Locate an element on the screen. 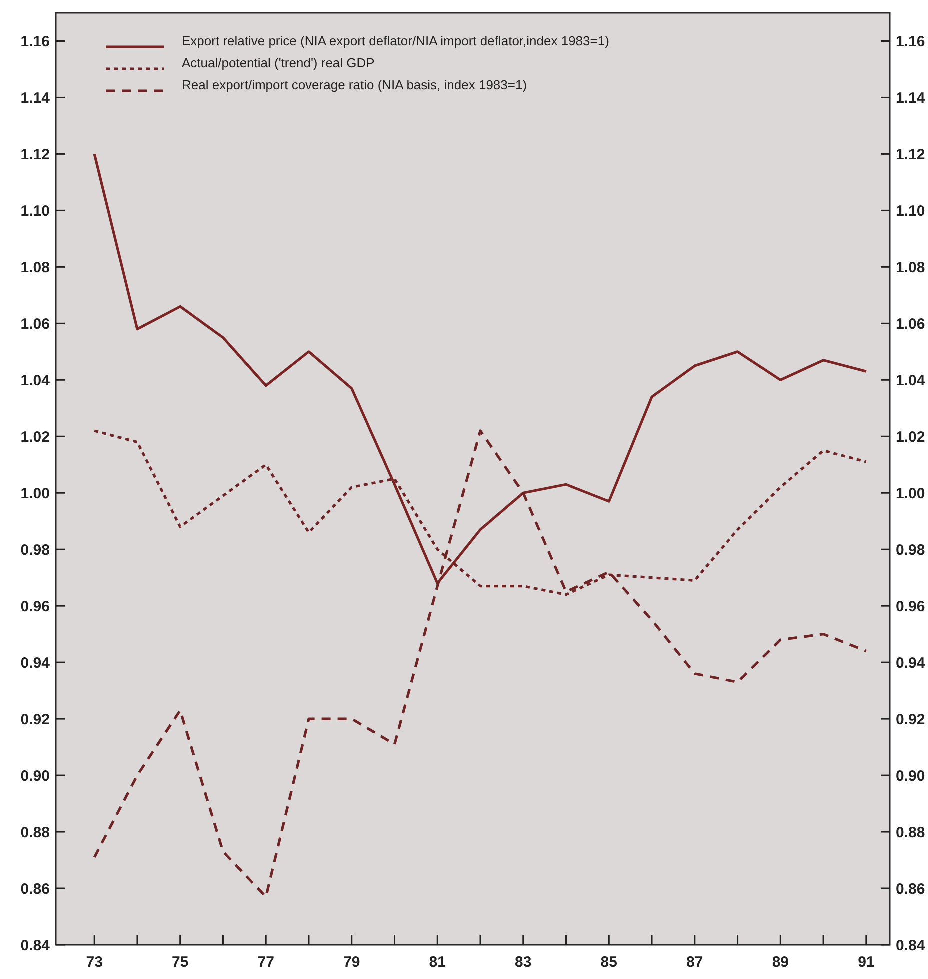 The height and width of the screenshot is (979, 928). y-tick-label: 0.94 is located at coordinates (35, 663).